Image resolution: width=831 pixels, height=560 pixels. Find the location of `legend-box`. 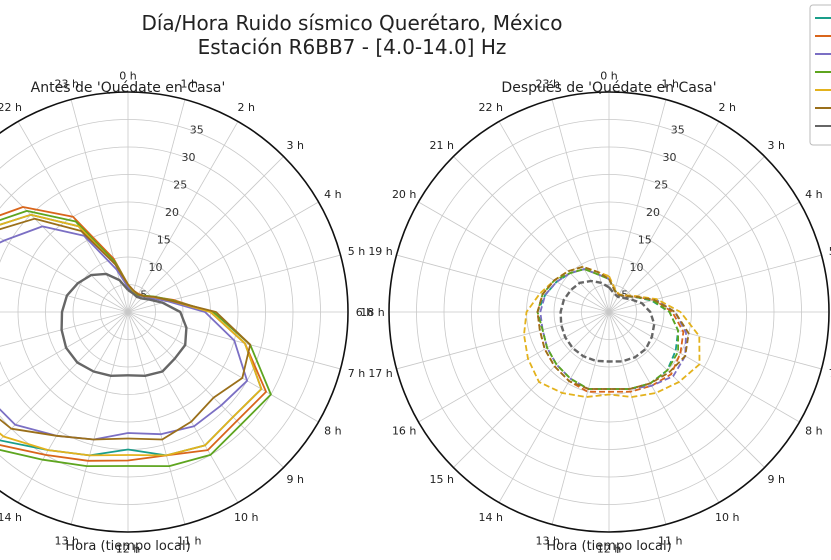

legend-box is located at coordinates (820, 75).